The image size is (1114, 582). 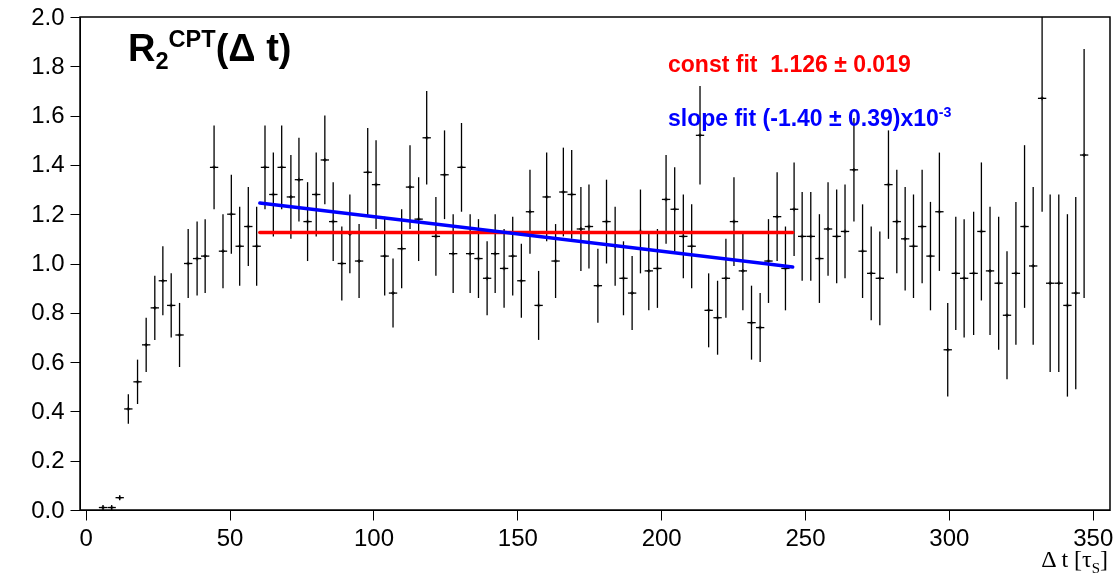 What do you see at coordinates (48, 164) in the screenshot?
I see `y-tick-label: 1.4` at bounding box center [48, 164].